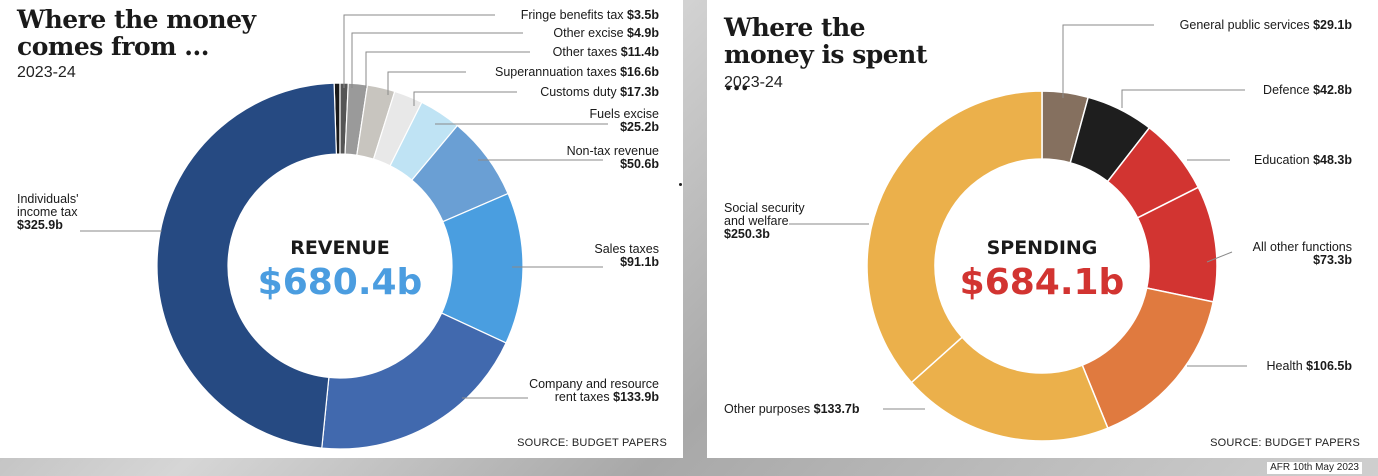  What do you see at coordinates (340, 248) in the screenshot?
I see `center-title: REVENUE` at bounding box center [340, 248].